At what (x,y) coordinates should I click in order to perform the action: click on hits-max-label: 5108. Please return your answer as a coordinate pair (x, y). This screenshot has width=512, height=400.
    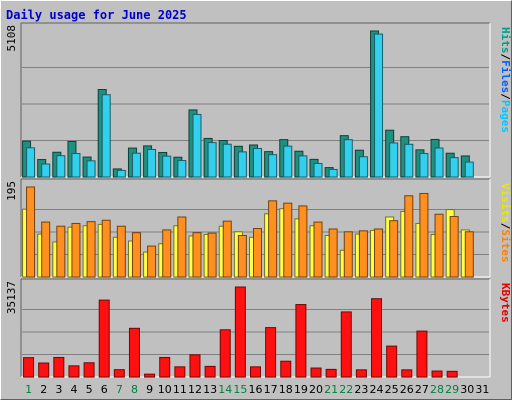
    Looking at the image, I should click on (11, 38).